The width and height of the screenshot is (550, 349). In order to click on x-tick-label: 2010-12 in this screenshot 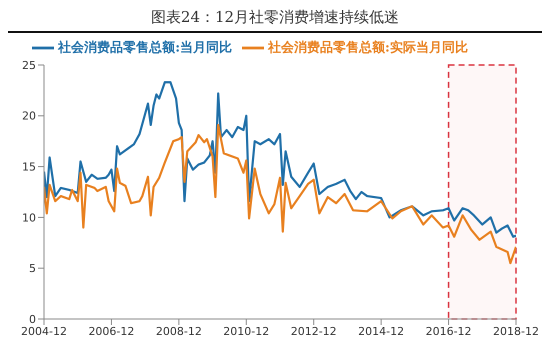, I will do `click(246, 331)`.